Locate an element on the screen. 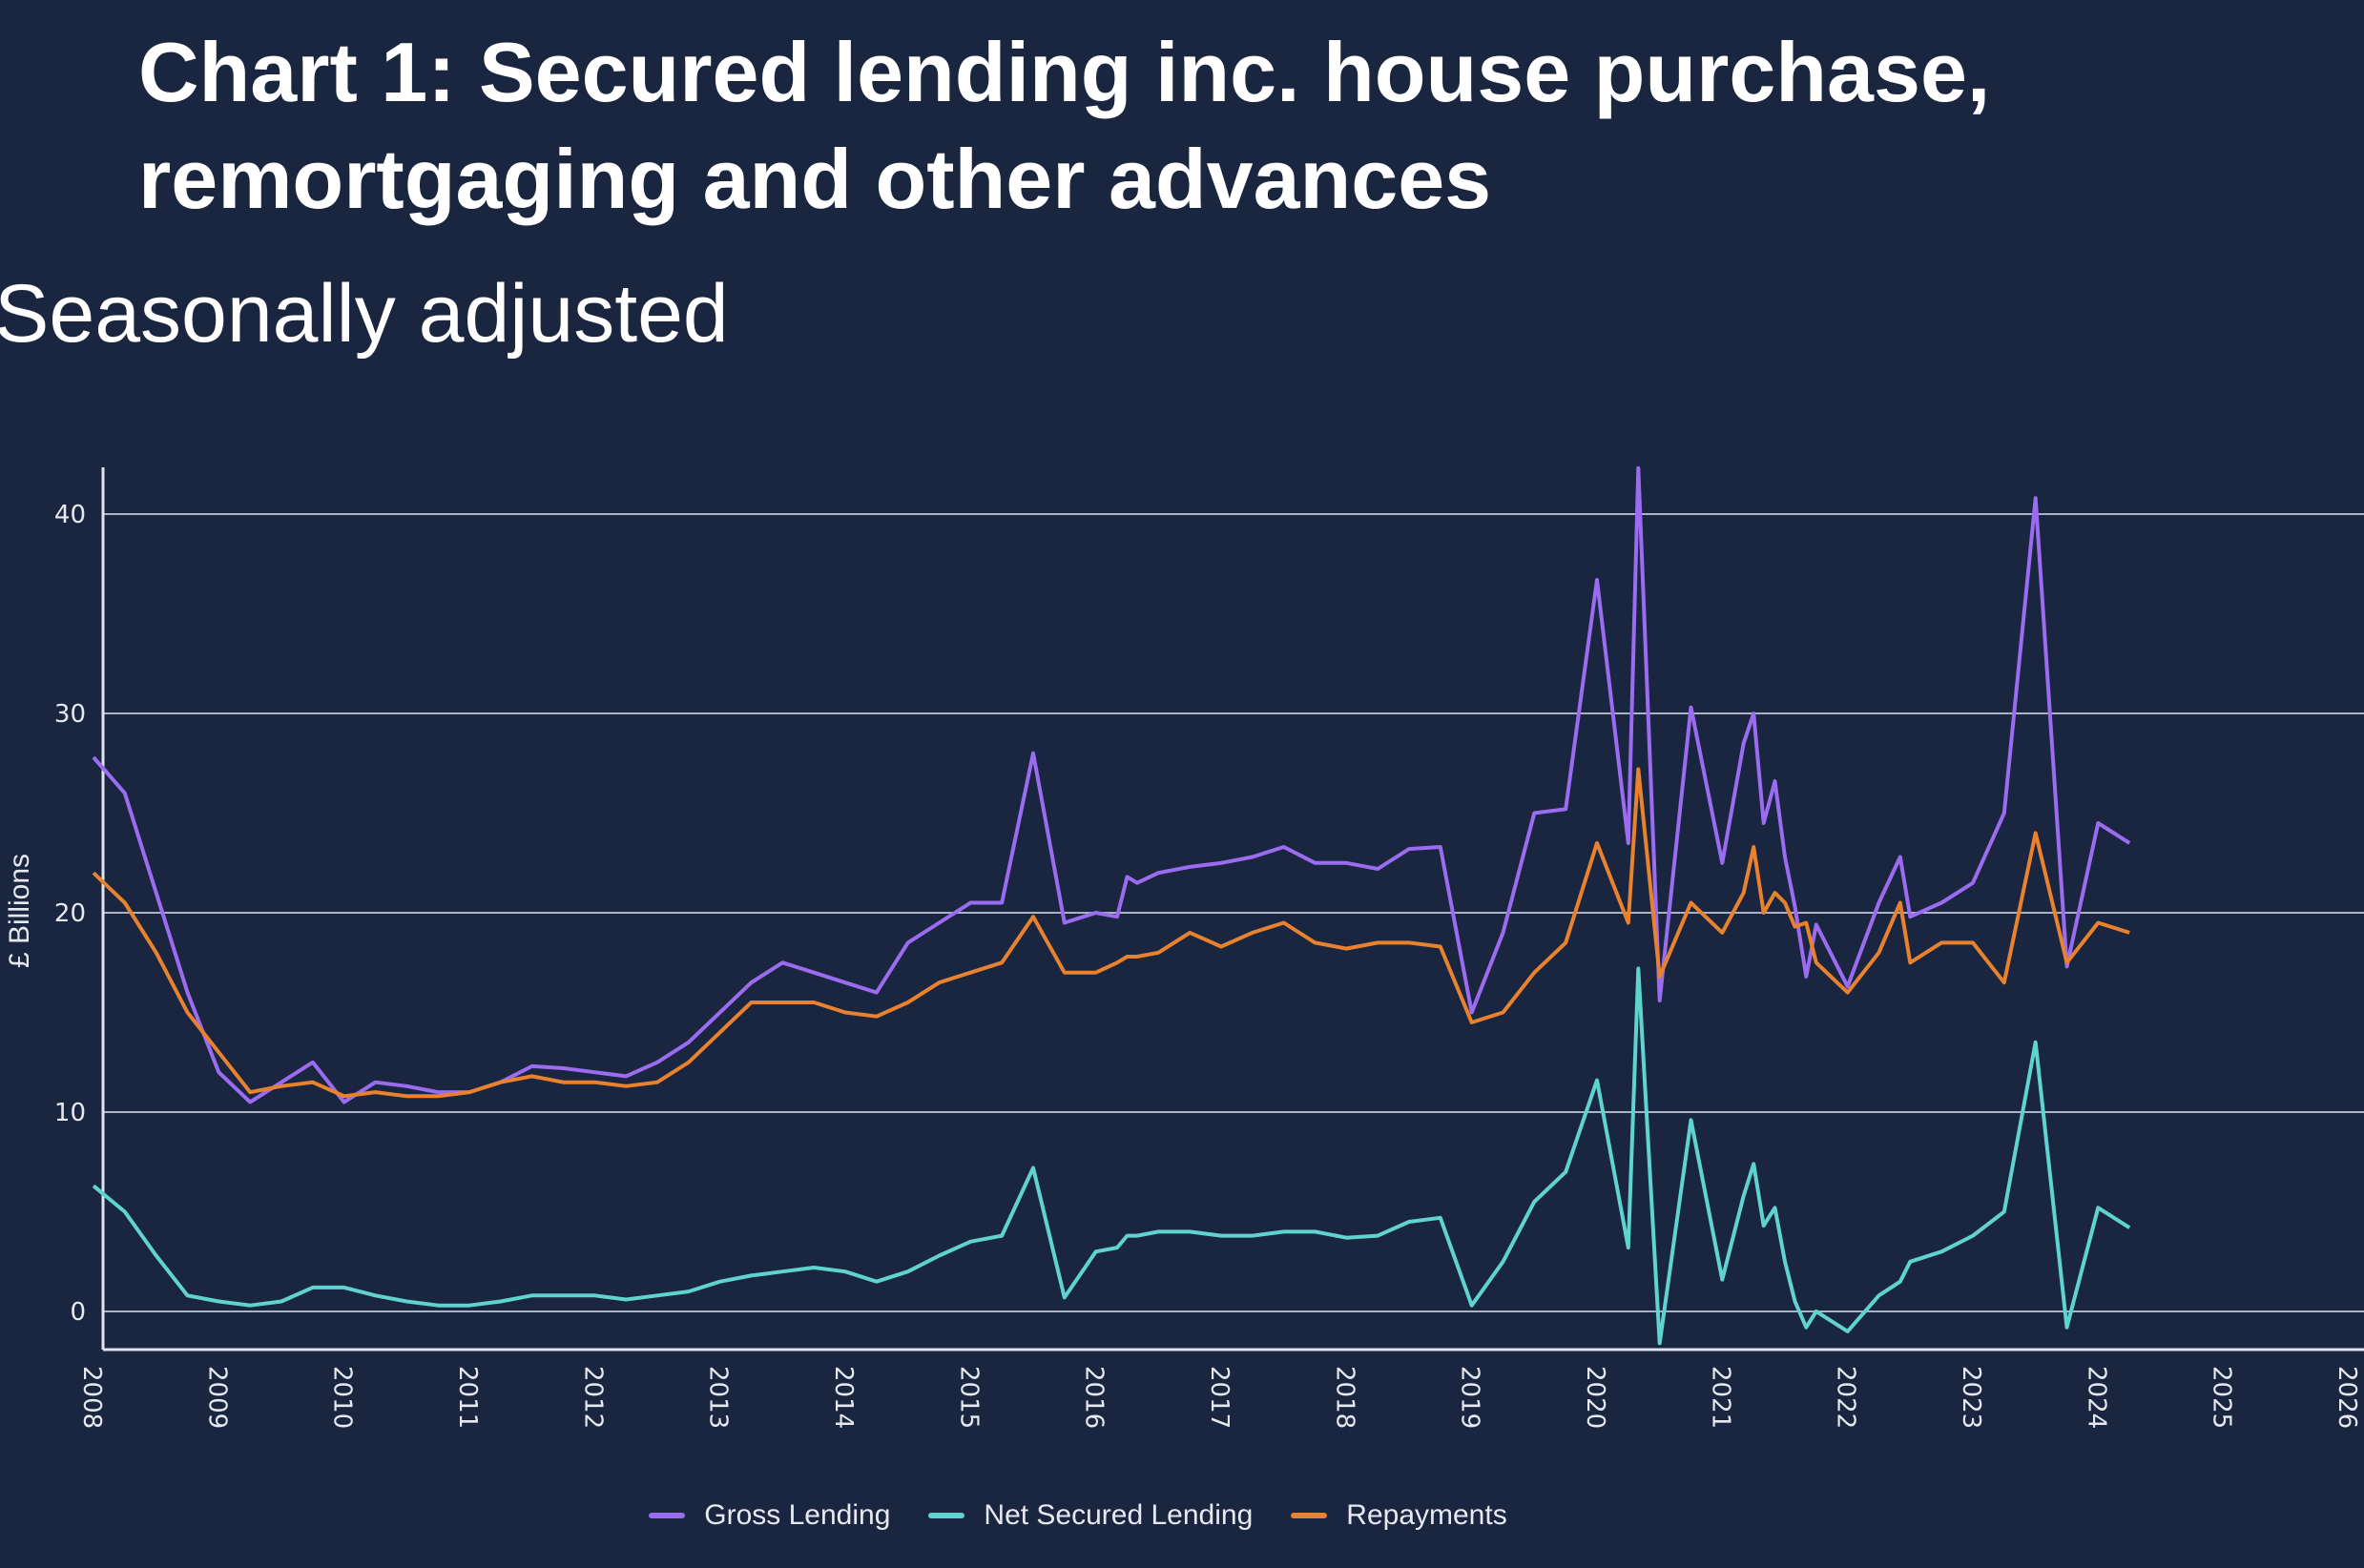  legend-item-gross-lending: Gross Lending is located at coordinates (769, 1515).